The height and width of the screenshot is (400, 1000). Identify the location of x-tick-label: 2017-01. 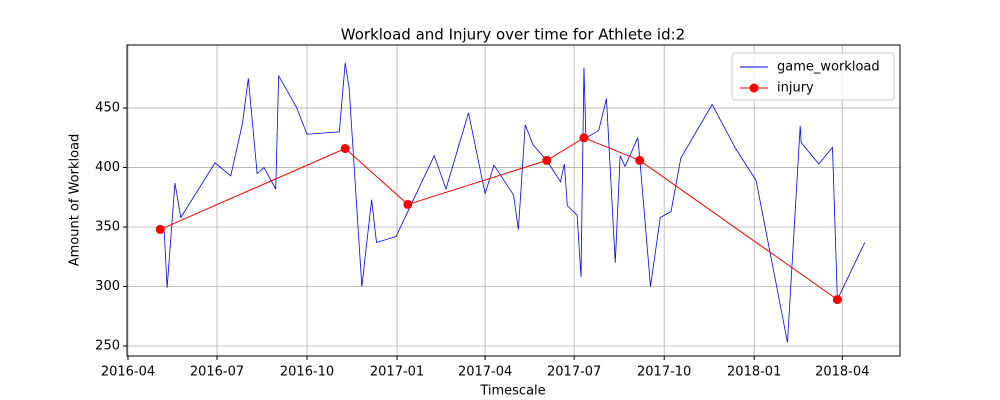
(397, 372).